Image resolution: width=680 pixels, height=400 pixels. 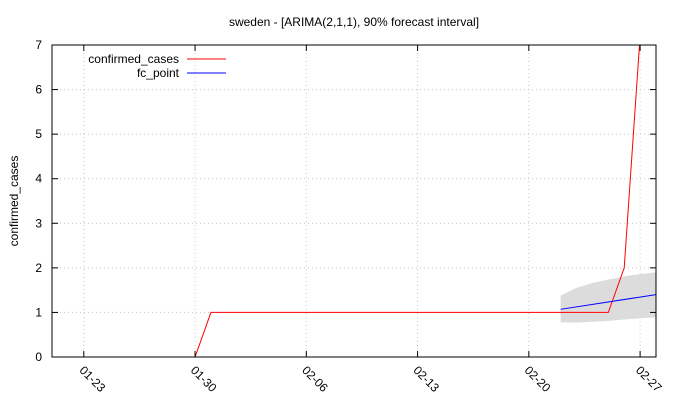 I want to click on forecast-interval-layer, so click(x=608, y=297).